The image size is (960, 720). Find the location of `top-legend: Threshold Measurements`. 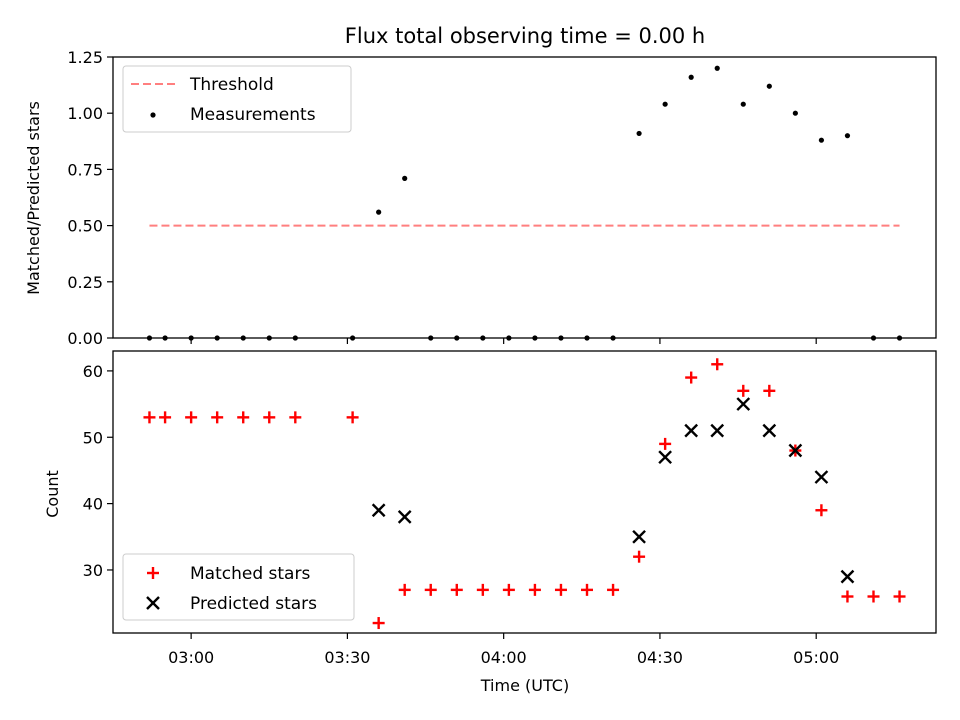

top-legend: Threshold Measurements is located at coordinates (237, 99).